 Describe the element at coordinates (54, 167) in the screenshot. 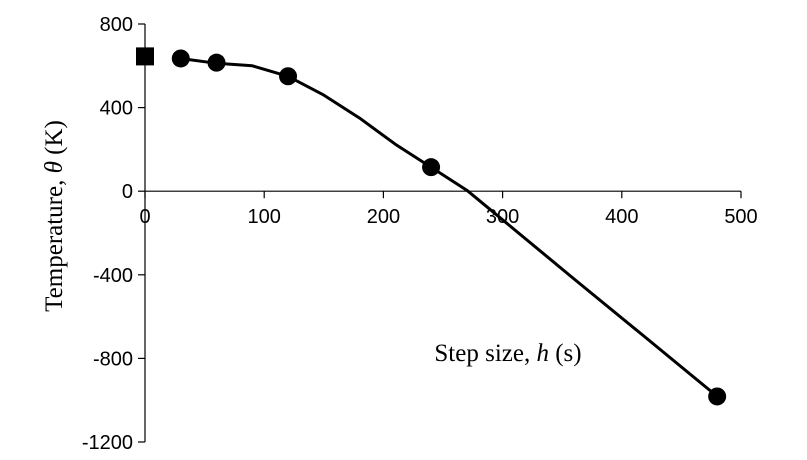

I see `y-axis-title-var: θ` at that location.